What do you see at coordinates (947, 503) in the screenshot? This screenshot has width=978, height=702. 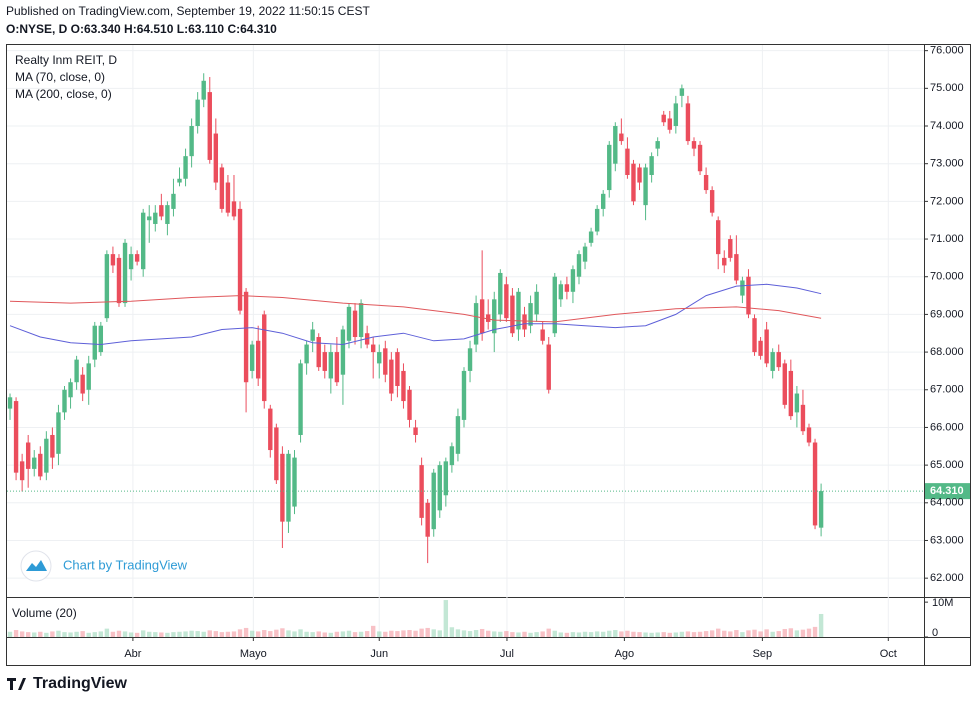 I see `y-tick-label: 64.000` at bounding box center [947, 503].